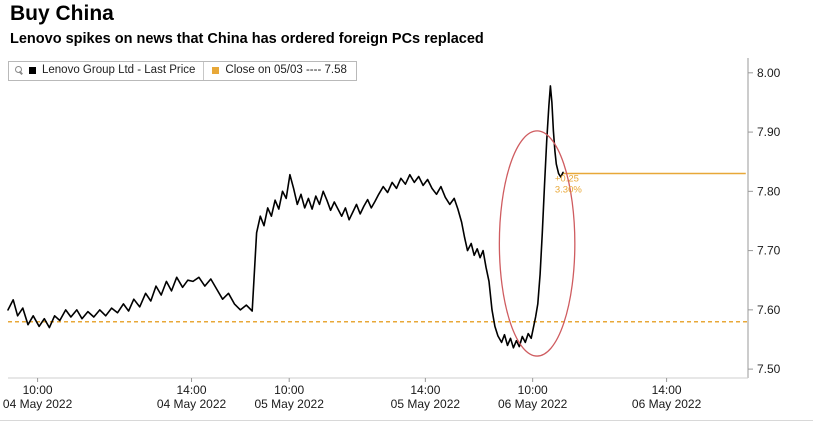  I want to click on page-title: Buy China, so click(62, 13).